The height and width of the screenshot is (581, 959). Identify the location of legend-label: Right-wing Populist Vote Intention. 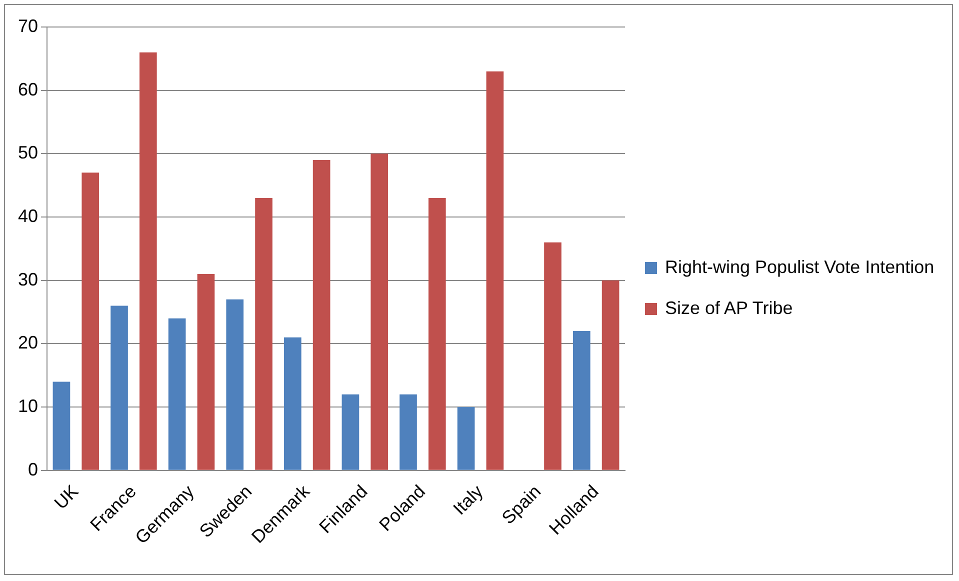
(799, 267).